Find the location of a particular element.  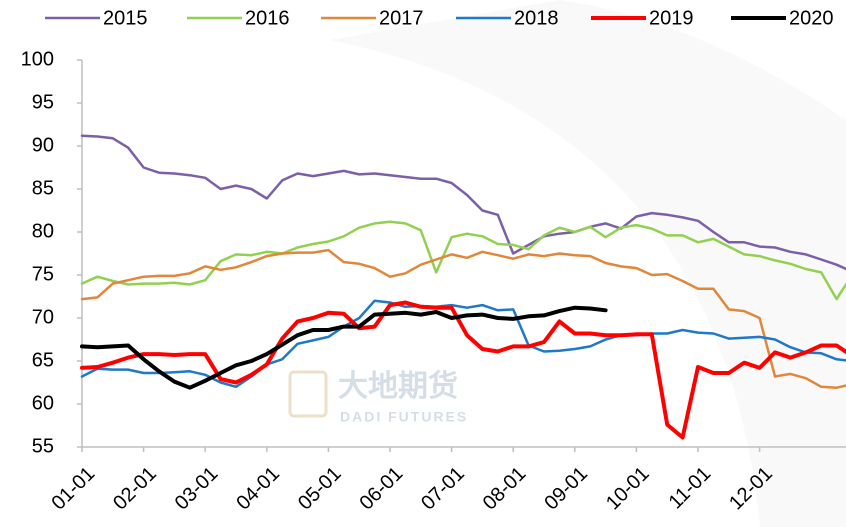

y-tick-label: 55 is located at coordinates (43, 446).